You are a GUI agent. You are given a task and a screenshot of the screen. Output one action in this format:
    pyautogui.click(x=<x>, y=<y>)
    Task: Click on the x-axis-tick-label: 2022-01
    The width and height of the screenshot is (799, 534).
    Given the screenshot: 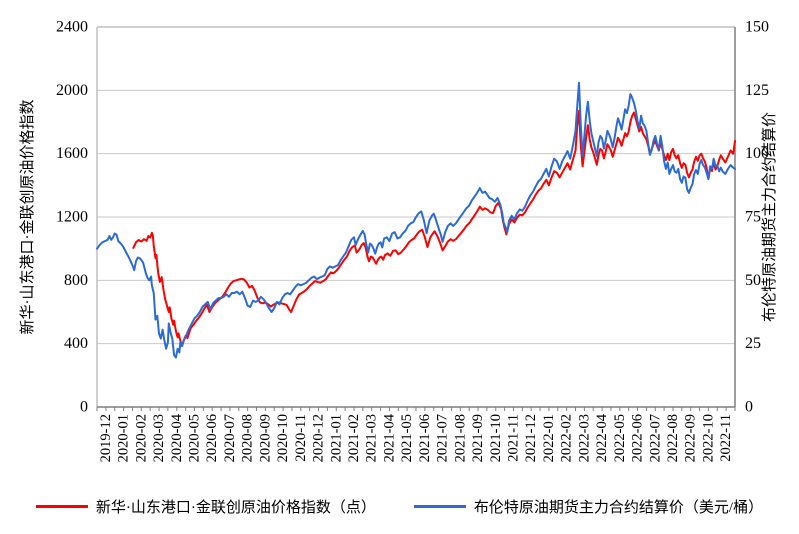 What is the action you would take?
    pyautogui.click(x=549, y=438)
    